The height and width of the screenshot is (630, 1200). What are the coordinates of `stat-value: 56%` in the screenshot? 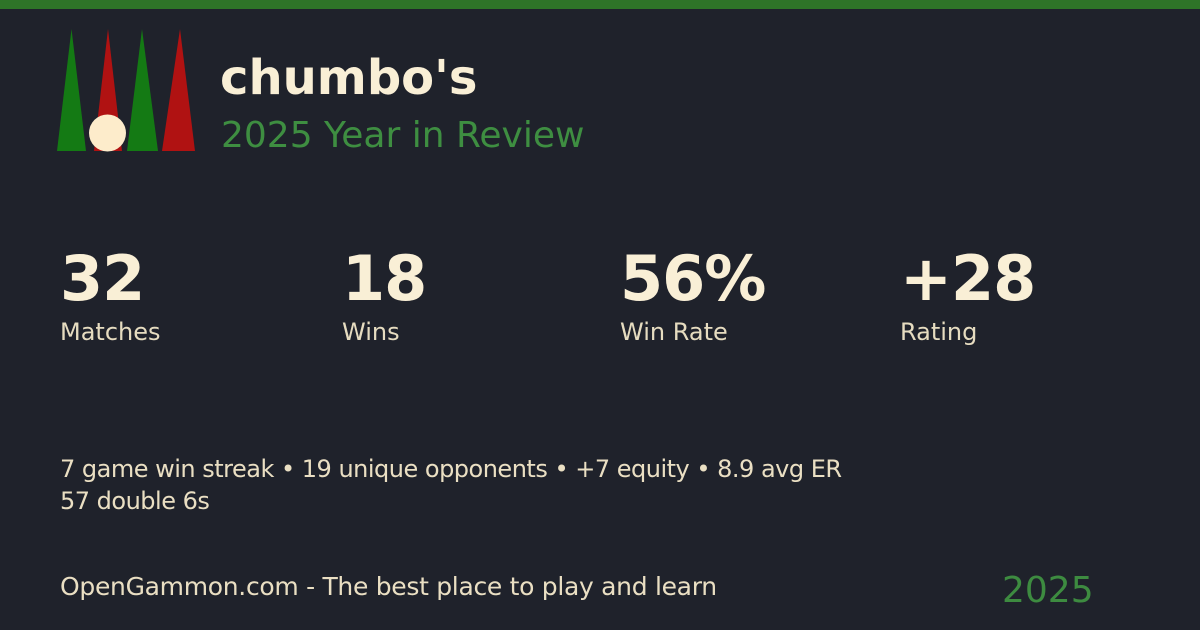 It's located at (693, 278).